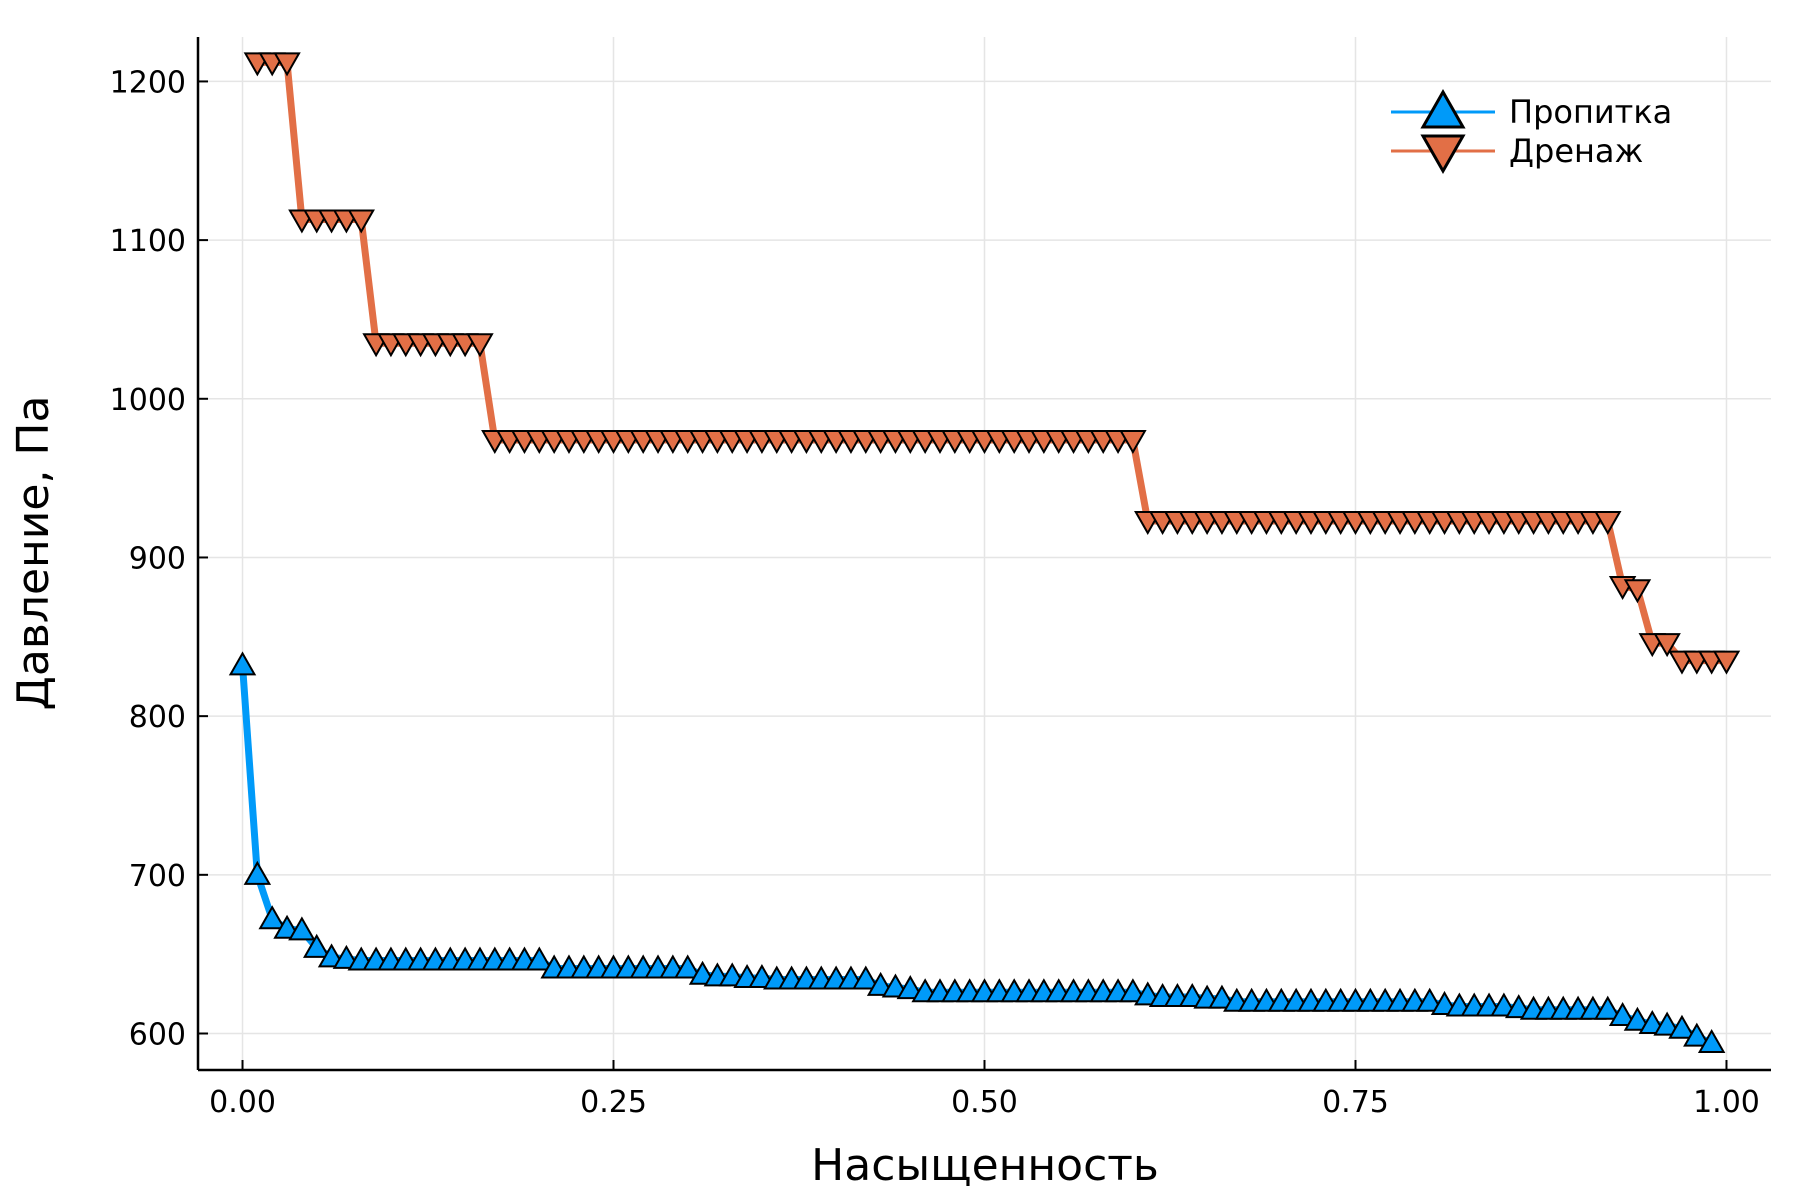 The height and width of the screenshot is (1204, 1800). Describe the element at coordinates (157, 558) in the screenshot. I see `y-tick-label: 900` at that location.